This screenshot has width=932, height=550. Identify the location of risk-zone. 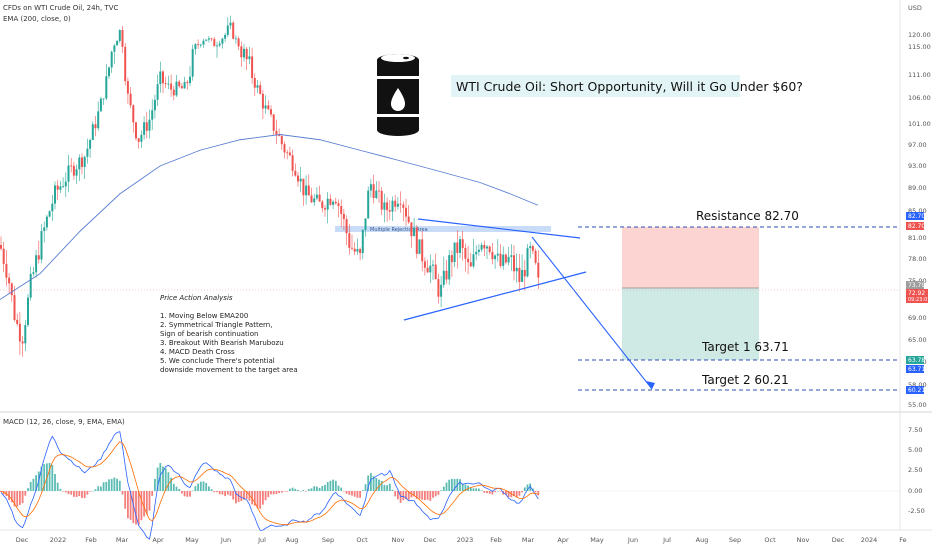
(690, 257).